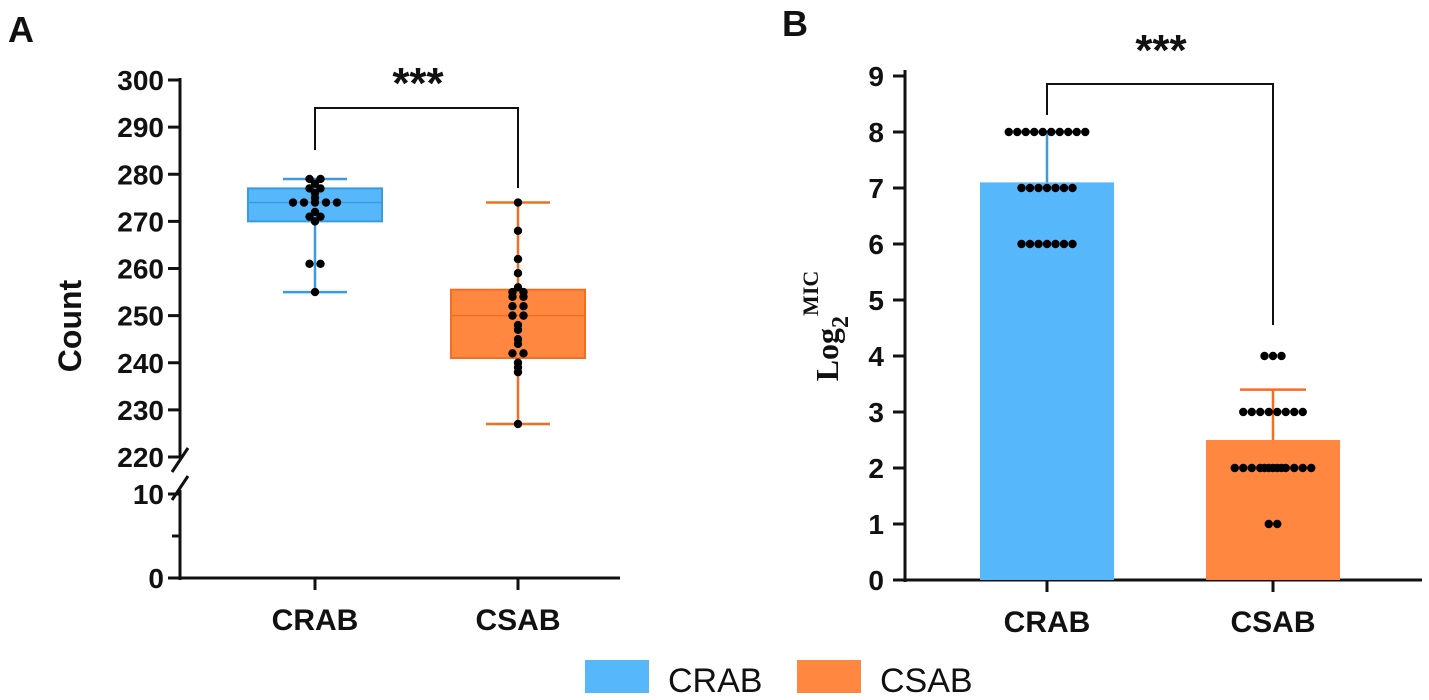 The width and height of the screenshot is (1429, 700). What do you see at coordinates (876, 188) in the screenshot?
I see `y-tick-label: 7` at bounding box center [876, 188].